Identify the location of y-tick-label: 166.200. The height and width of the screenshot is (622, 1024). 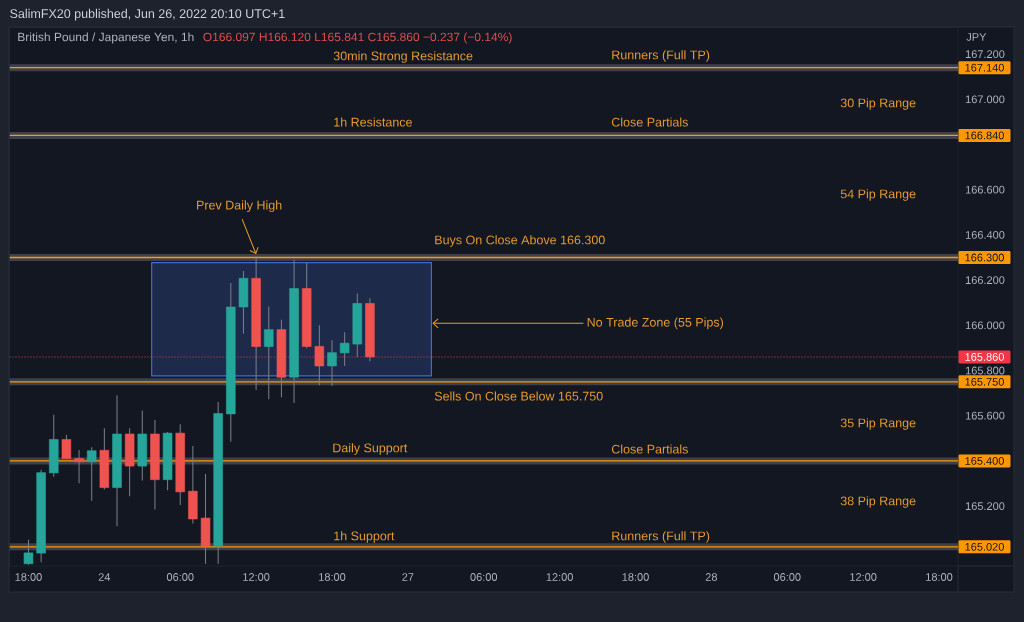
(985, 280).